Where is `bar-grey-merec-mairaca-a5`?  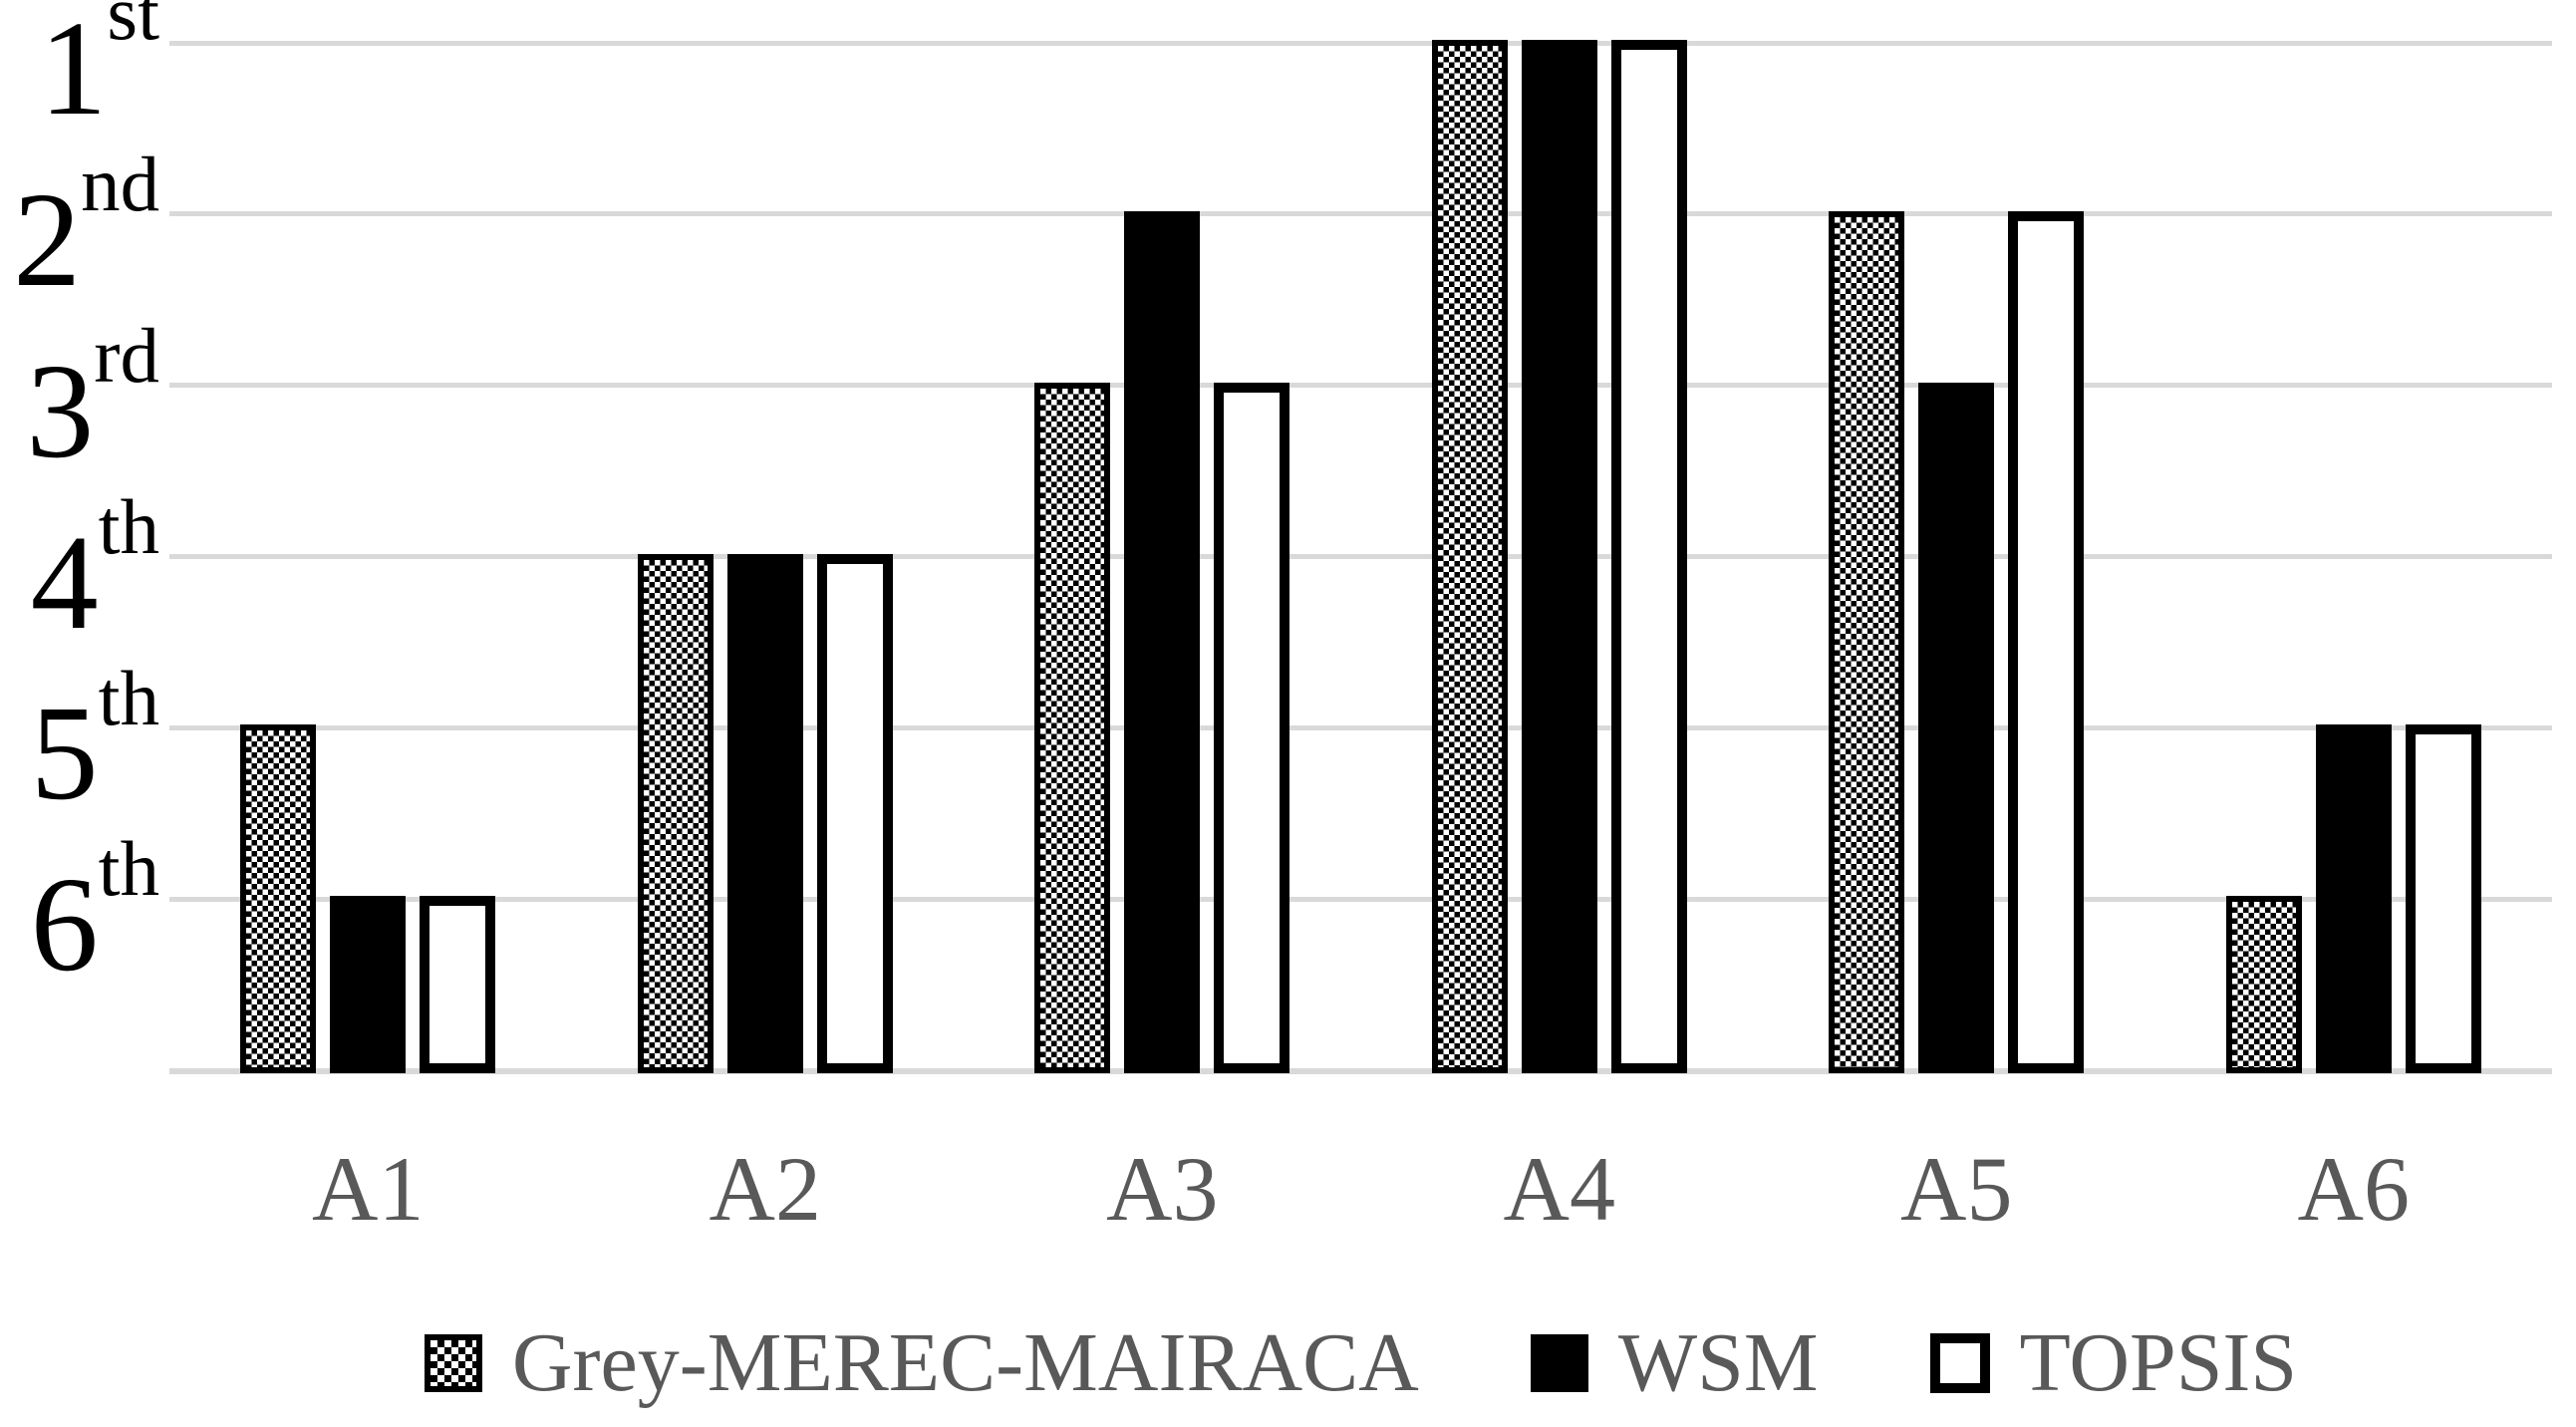
bar-grey-merec-mairaca-a5 is located at coordinates (1867, 641).